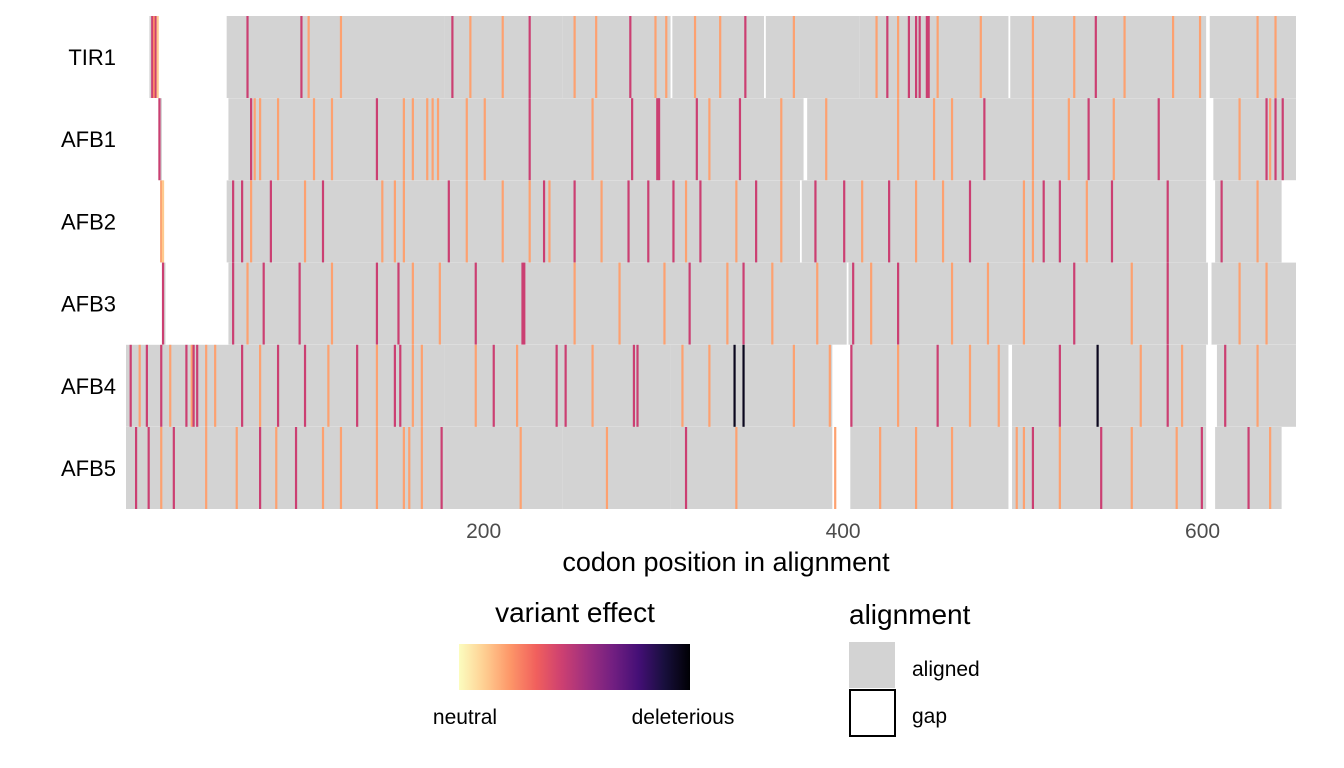 The height and width of the screenshot is (768, 1344). What do you see at coordinates (1202, 531) in the screenshot?
I see `x-tick-label: 600` at bounding box center [1202, 531].